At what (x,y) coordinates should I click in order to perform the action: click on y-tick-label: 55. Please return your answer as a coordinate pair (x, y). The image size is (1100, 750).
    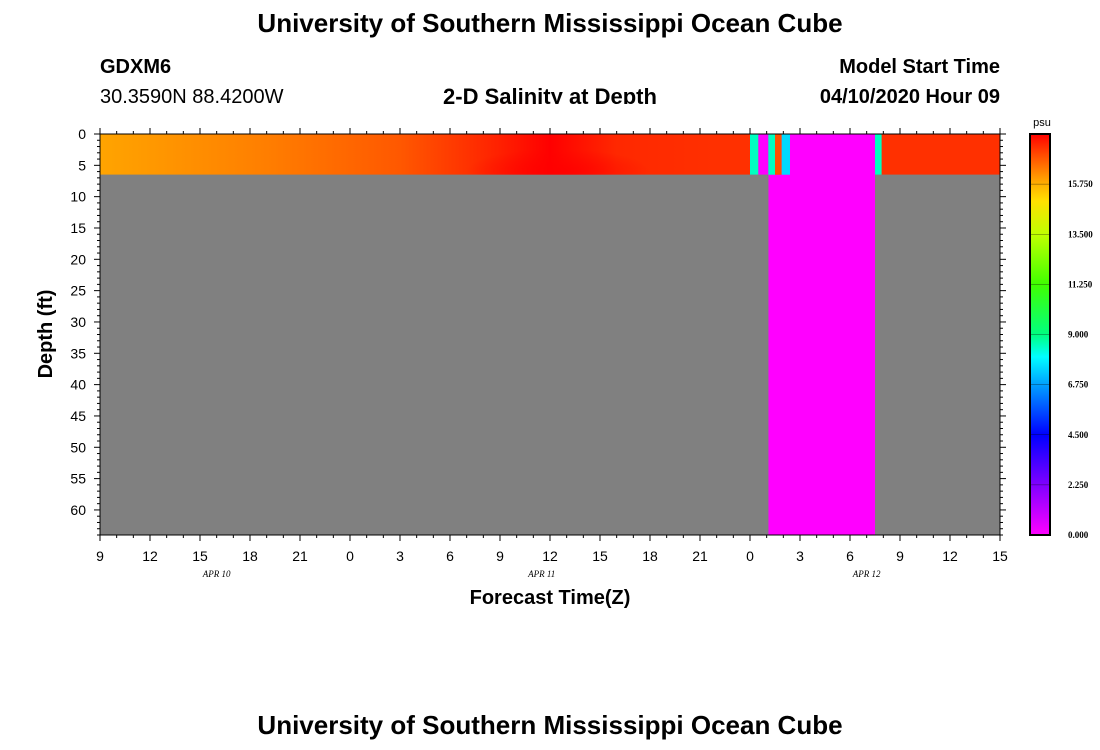
    Looking at the image, I should click on (78, 479).